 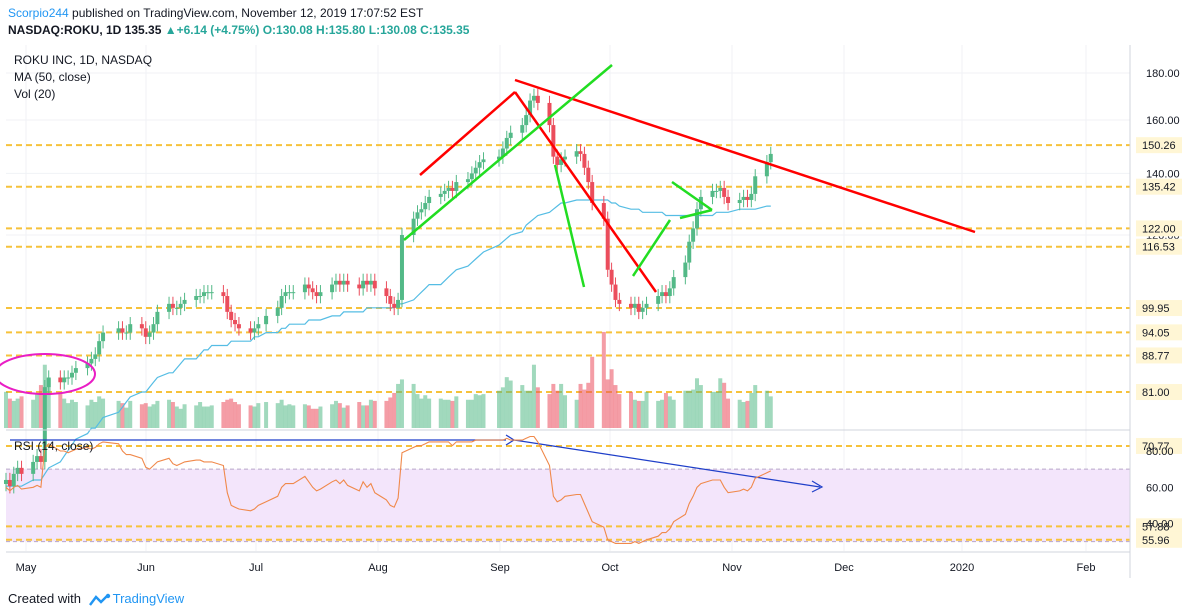 I want to click on x-tick-label: 2020, so click(x=962, y=568).